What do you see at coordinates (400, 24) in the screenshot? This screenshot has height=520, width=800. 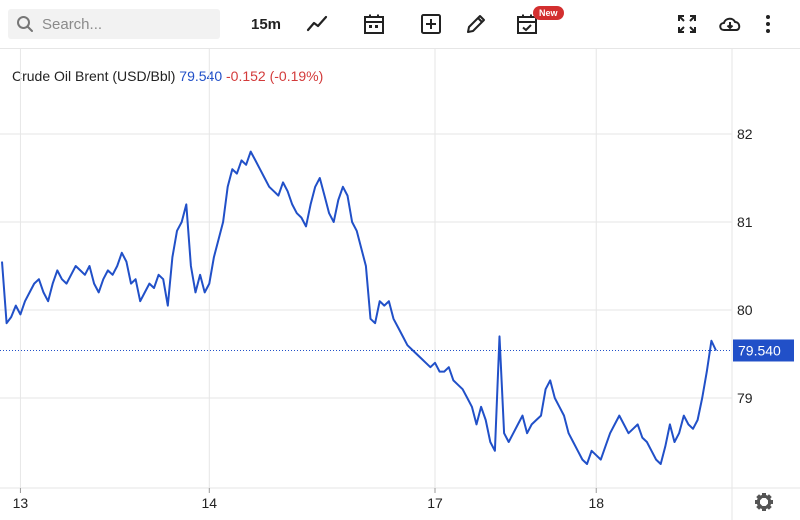 I see `toolbar: 15m` at bounding box center [400, 24].